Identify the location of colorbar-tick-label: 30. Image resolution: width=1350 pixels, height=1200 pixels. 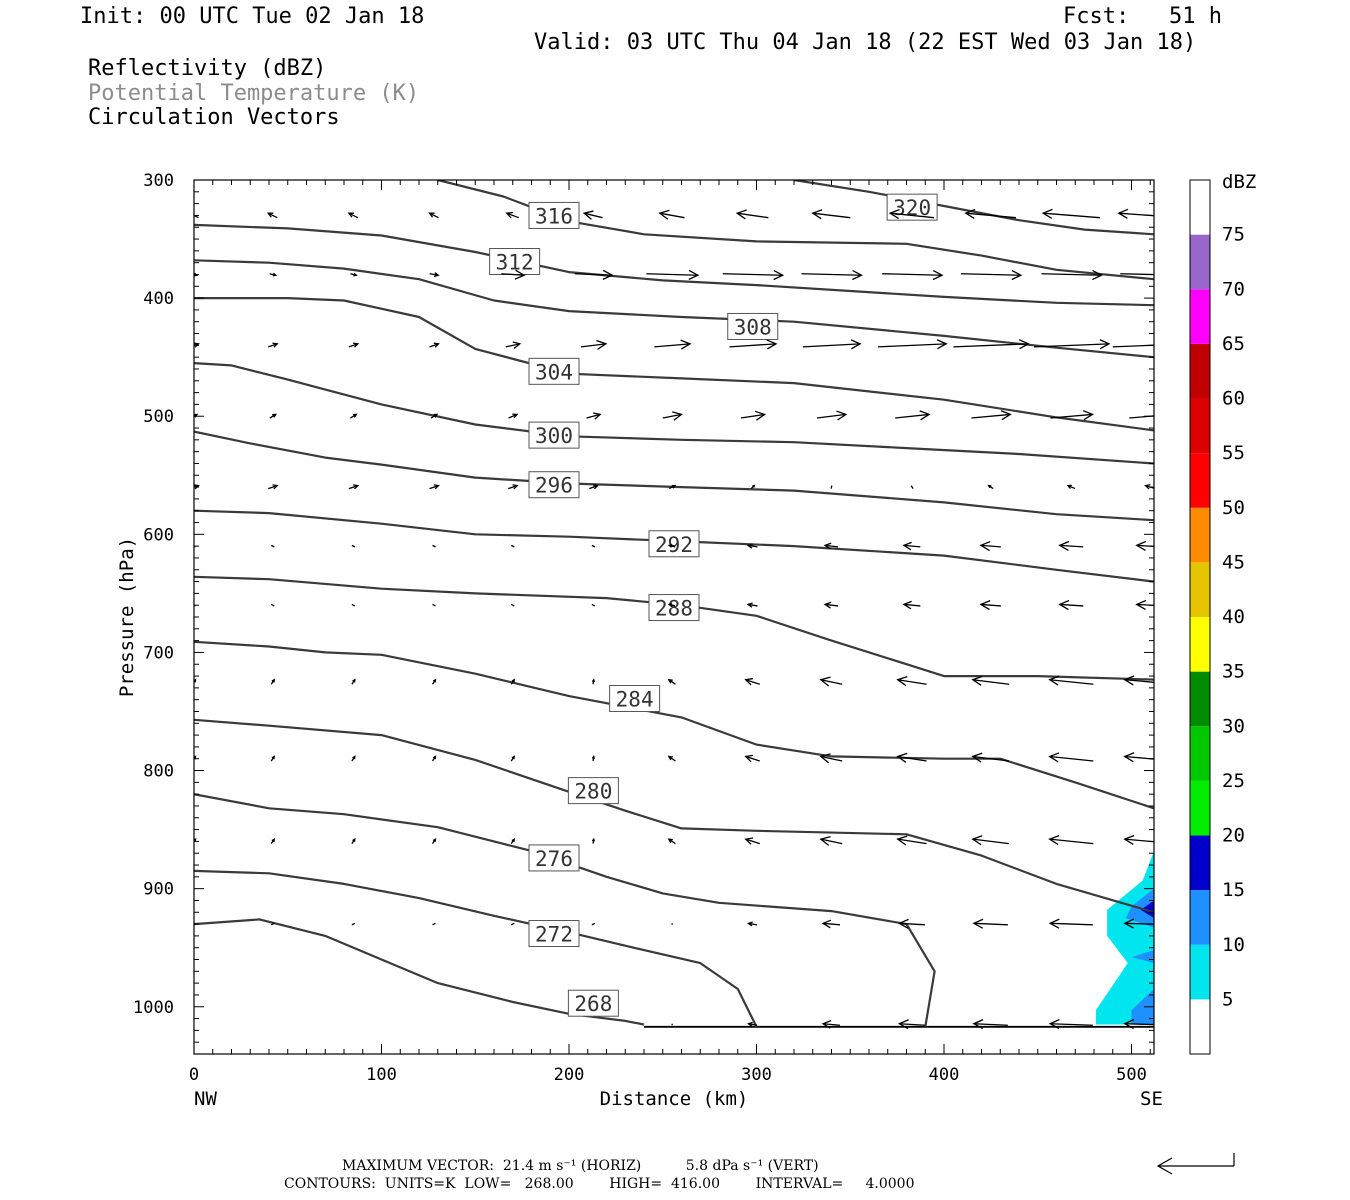
(1233, 726).